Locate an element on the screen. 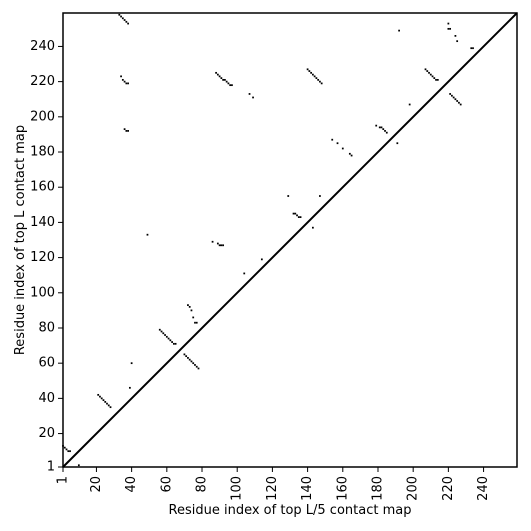 This screenshot has width=531, height=531. x-tick-label: 160 is located at coordinates (342, 488).